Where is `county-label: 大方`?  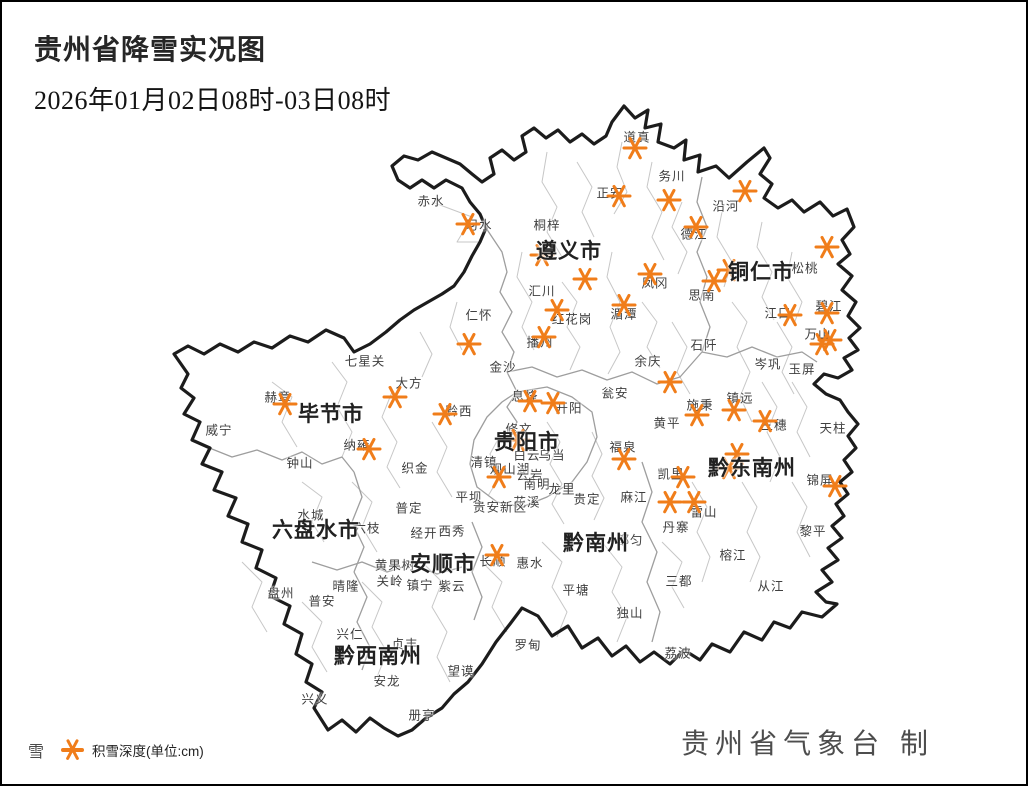
county-label: 大方 is located at coordinates (409, 383).